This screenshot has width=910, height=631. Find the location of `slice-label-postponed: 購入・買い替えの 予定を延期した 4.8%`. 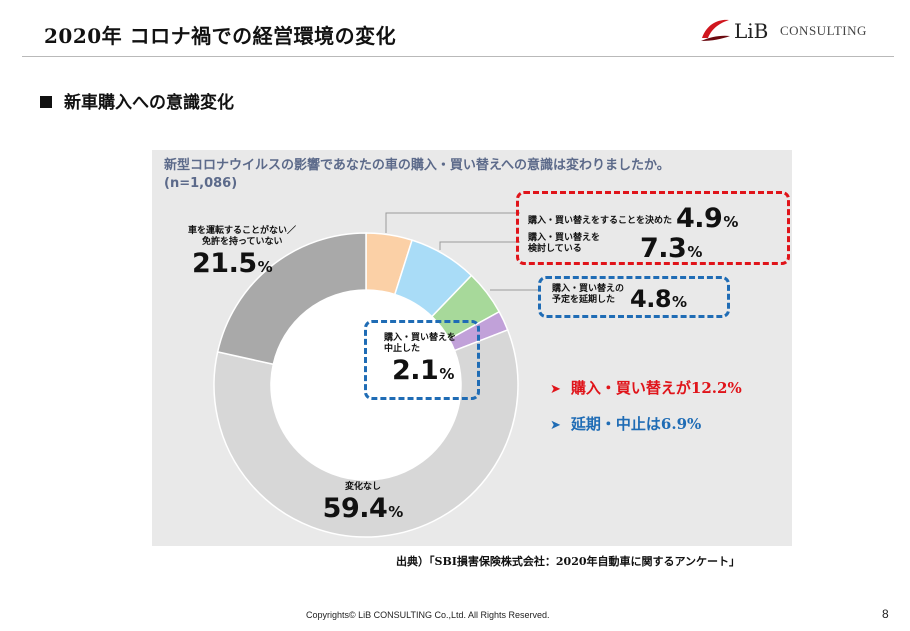

slice-label-postponed: 購入・買い替えの 予定を延期した 4.8% is located at coordinates (619, 298).